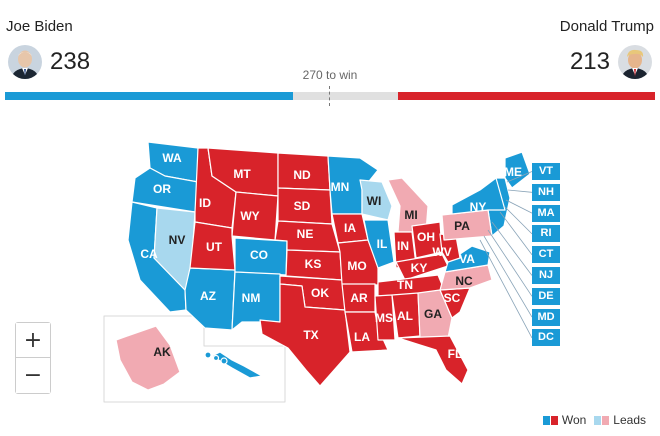 Image resolution: width=660 pixels, height=436 pixels. I want to click on trump-vote-bar-fill, so click(526, 96).